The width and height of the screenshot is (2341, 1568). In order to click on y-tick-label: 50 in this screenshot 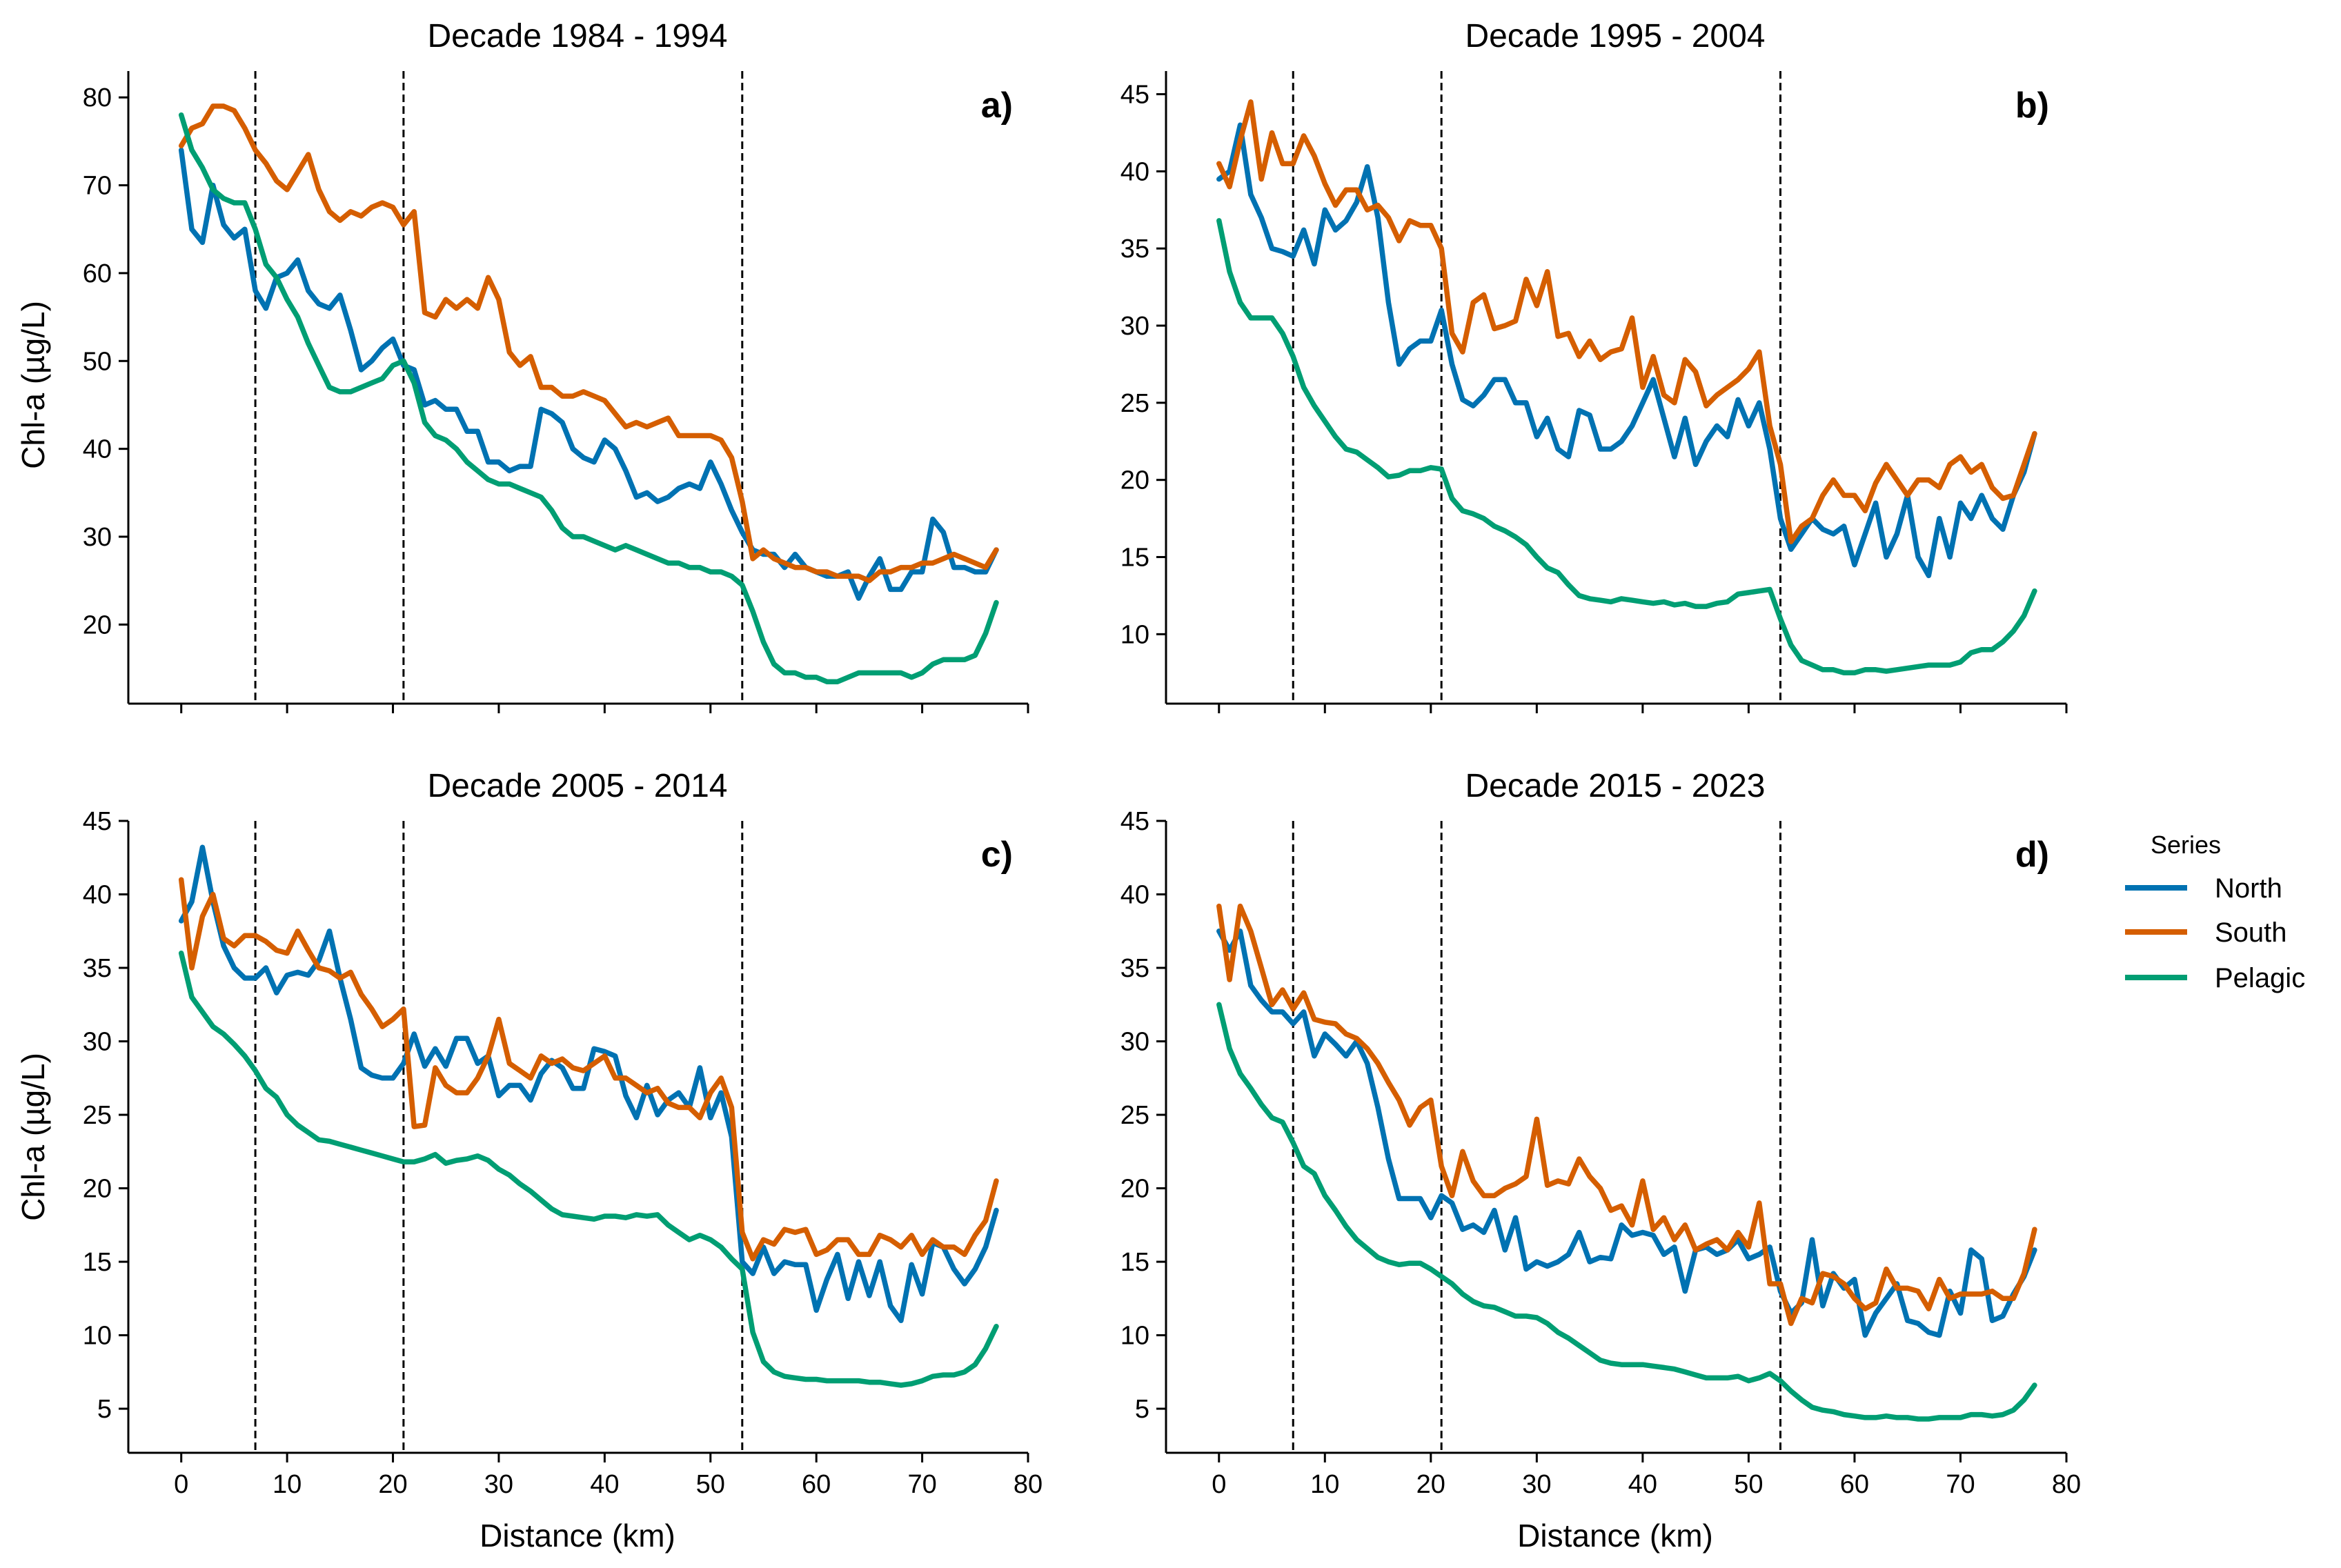, I will do `click(97, 361)`.